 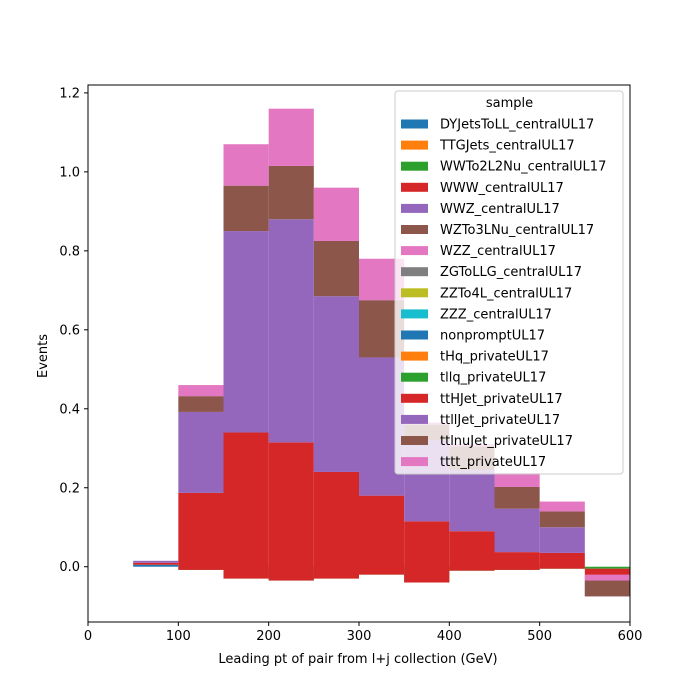 What do you see at coordinates (414, 356) in the screenshot?
I see `legend-swatch-tHq_privateUL17` at bounding box center [414, 356].